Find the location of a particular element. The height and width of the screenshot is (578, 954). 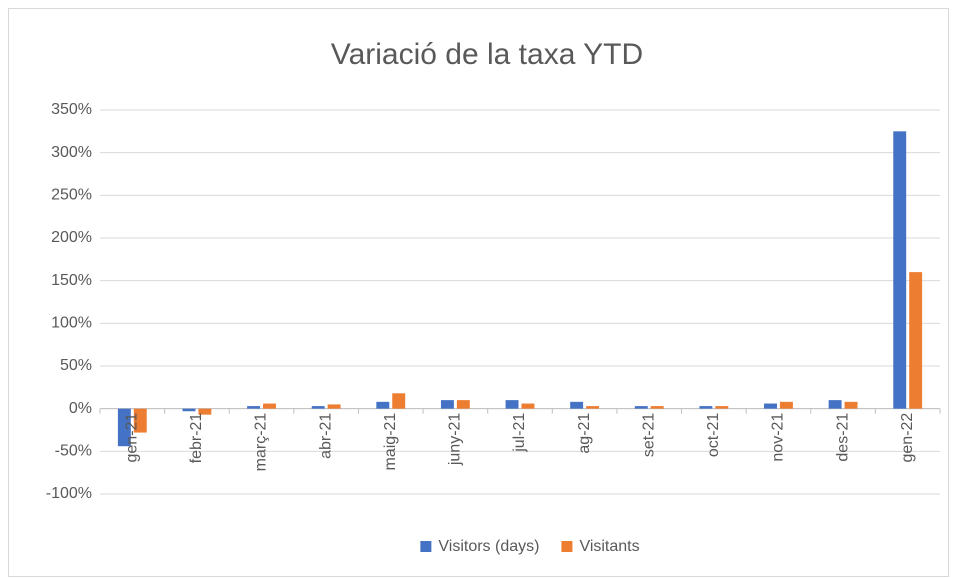

x-tick-label: ag-21 is located at coordinates (584, 433).